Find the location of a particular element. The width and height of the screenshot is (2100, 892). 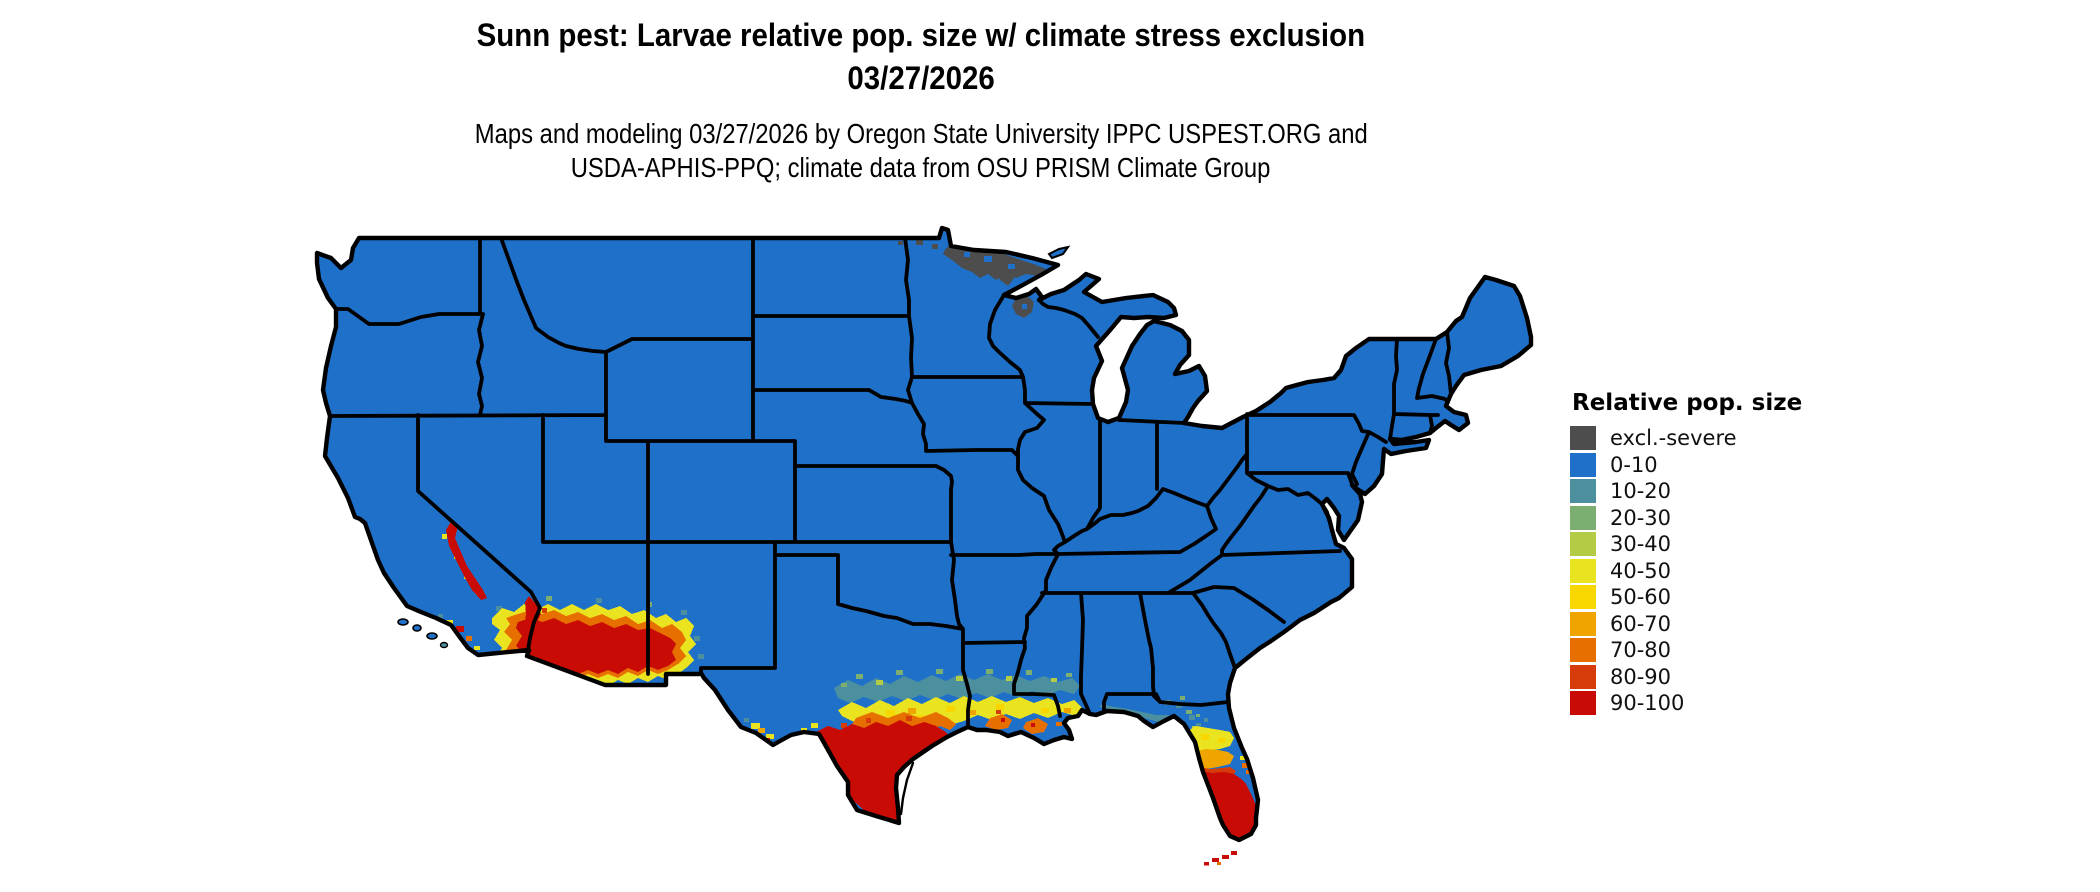

legend-item: 0-10 is located at coordinates (1686, 465).